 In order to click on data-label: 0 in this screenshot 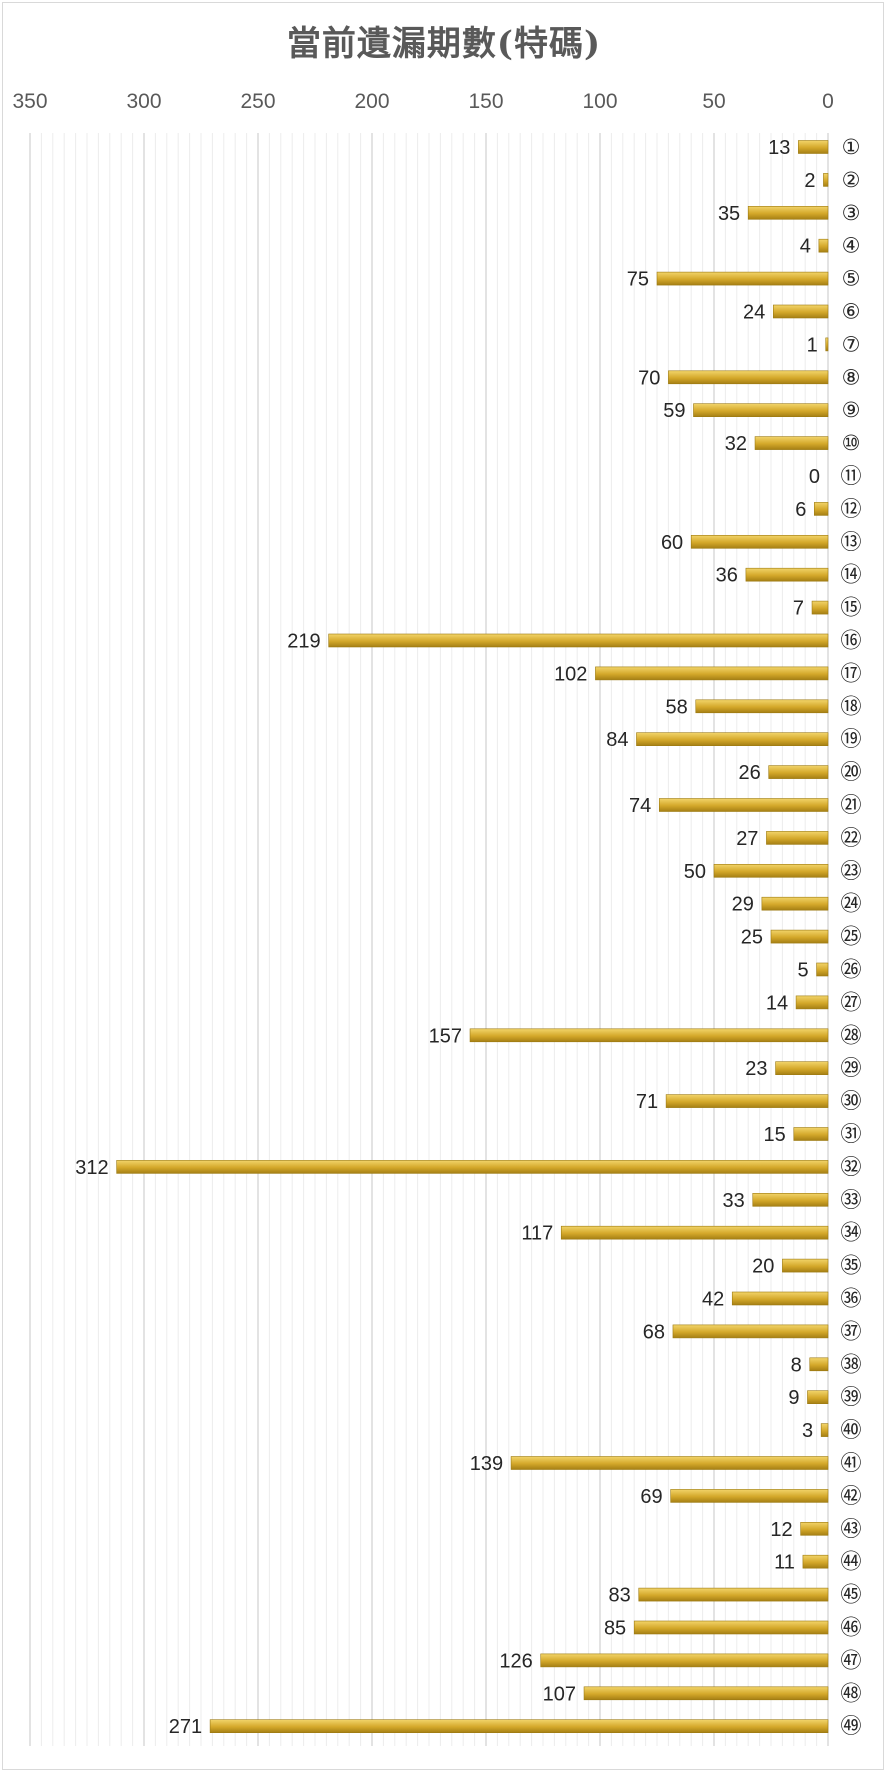, I will do `click(814, 477)`.